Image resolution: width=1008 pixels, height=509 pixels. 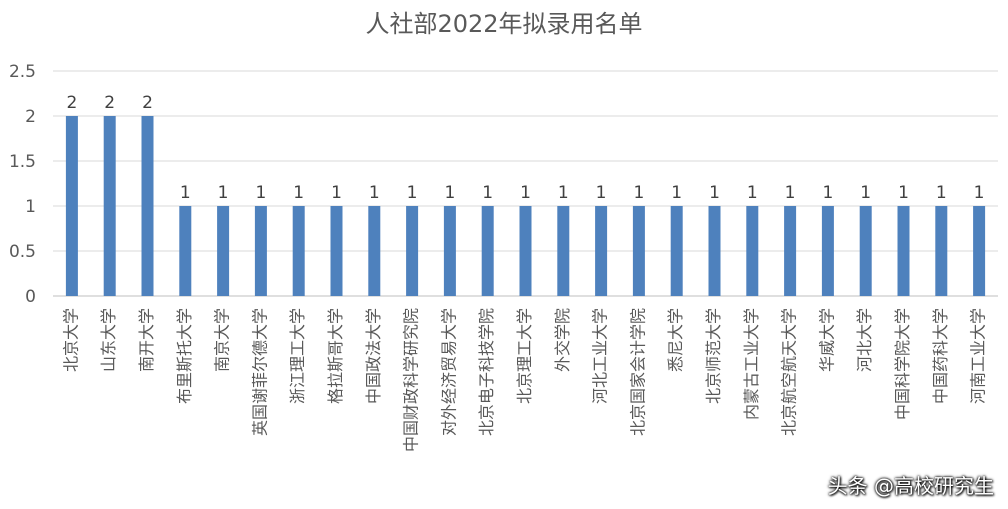 I want to click on x-tick-label: 北京师范大学, so click(x=713, y=356).